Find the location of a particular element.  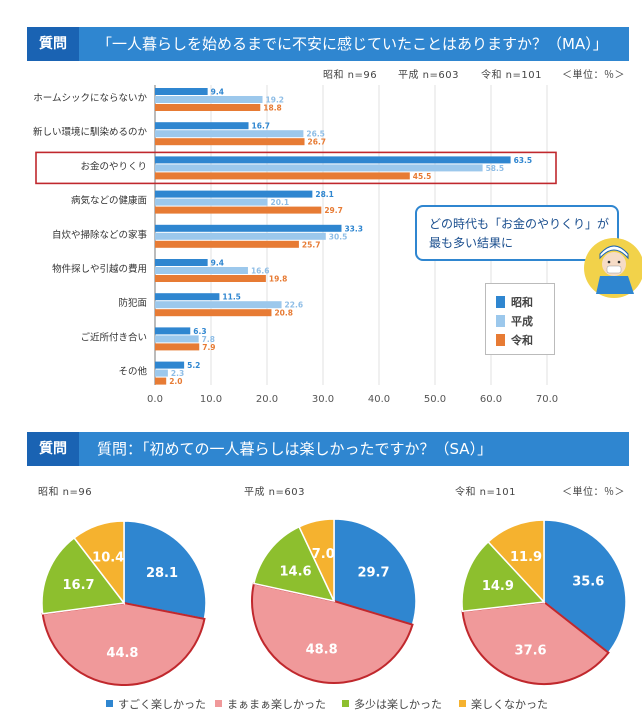

sample-size-heisei: 平成 n=603 is located at coordinates (428, 75).